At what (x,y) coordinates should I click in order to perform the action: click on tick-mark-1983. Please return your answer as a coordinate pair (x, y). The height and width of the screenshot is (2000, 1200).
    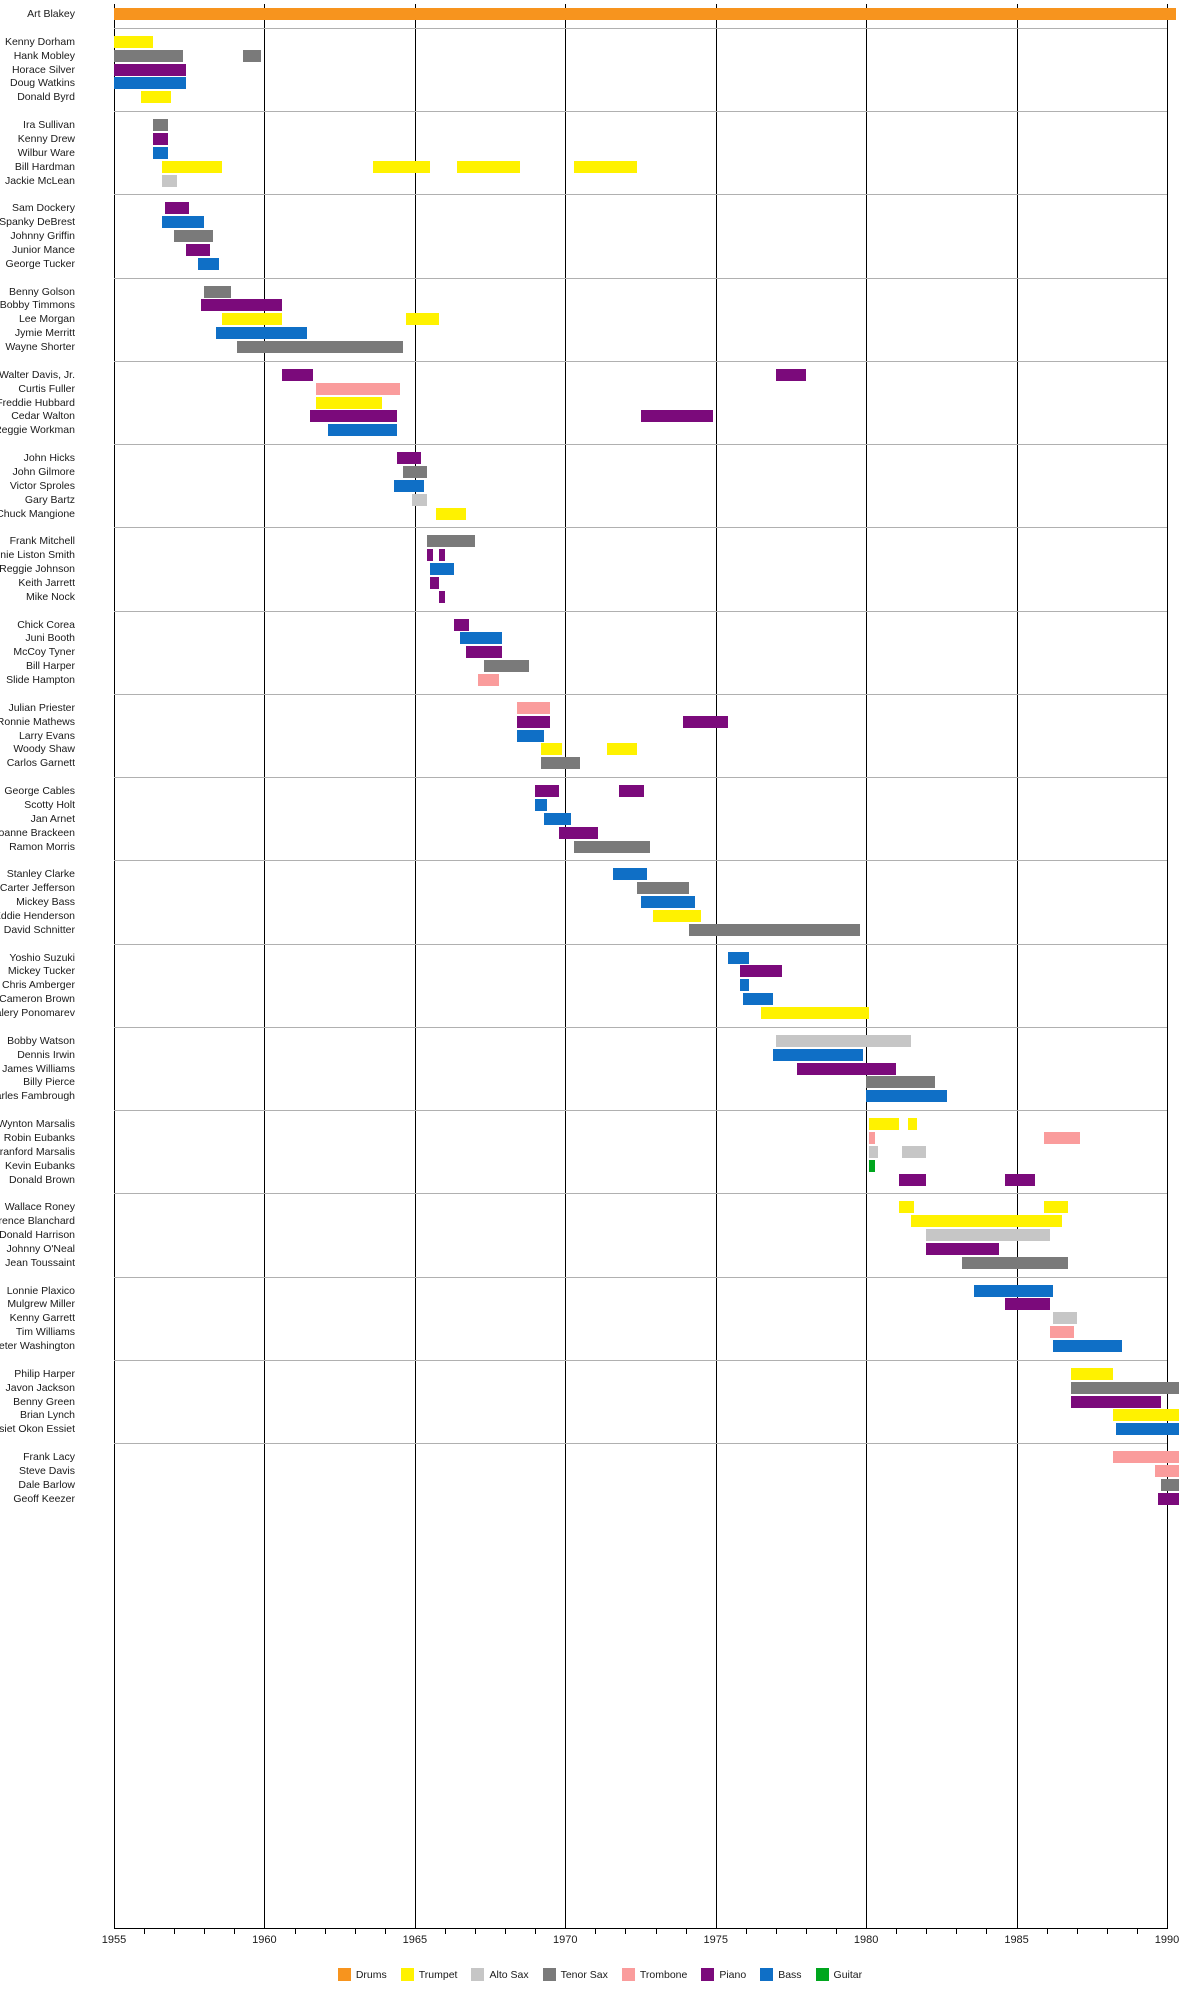
    Looking at the image, I should click on (957, 1931).